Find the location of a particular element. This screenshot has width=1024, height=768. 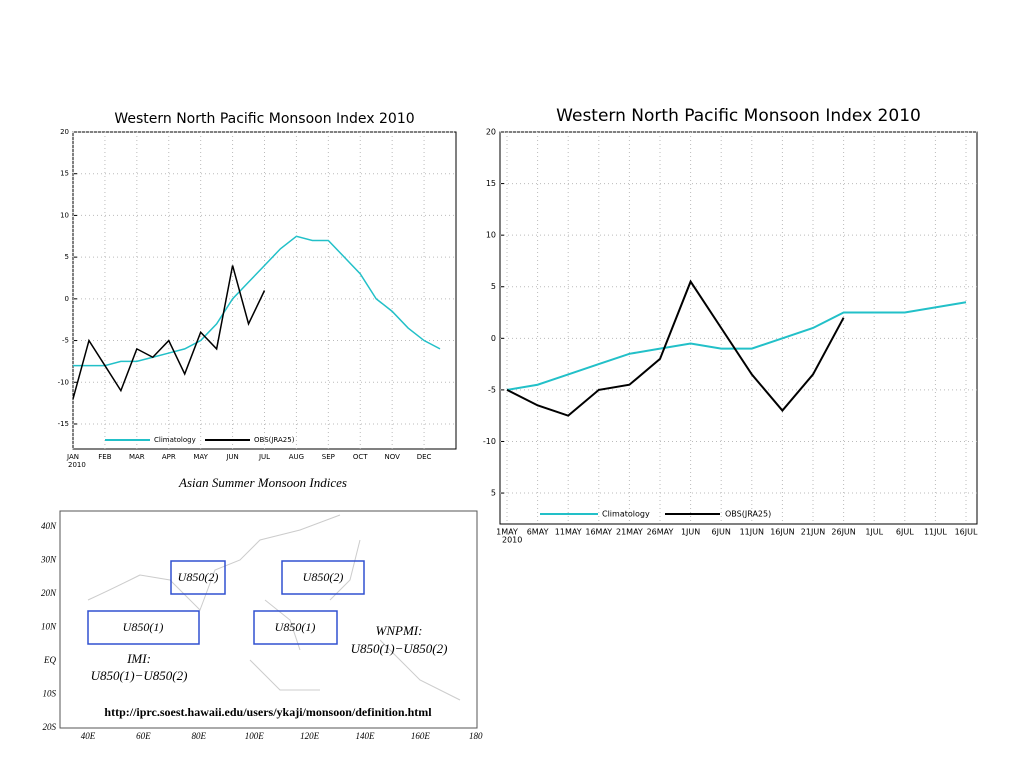

map-title: Asian Summer Monsoon Indices is located at coordinates (262, 482).